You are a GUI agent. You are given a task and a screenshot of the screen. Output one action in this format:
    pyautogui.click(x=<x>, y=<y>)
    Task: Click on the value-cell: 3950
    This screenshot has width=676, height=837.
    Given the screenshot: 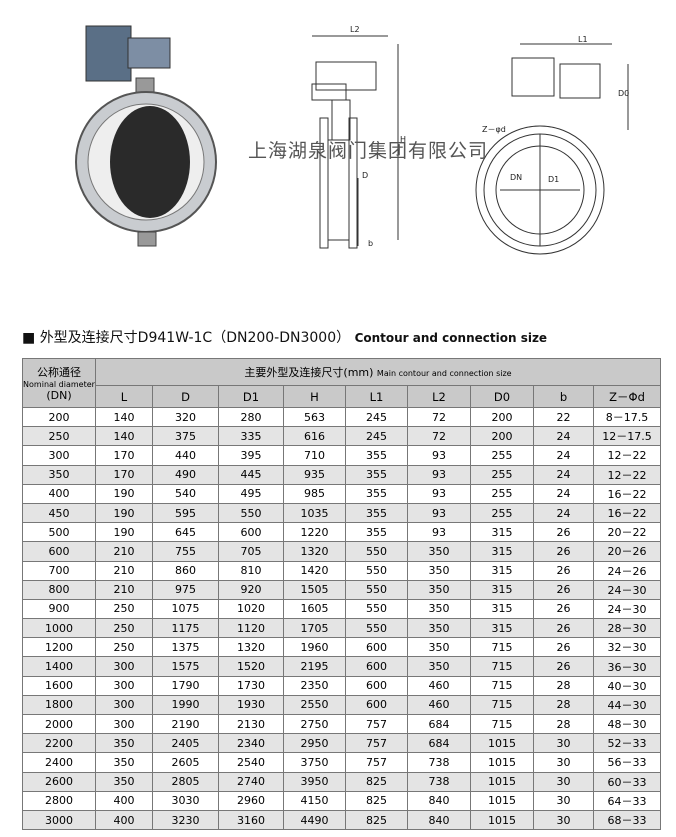 What is the action you would take?
    pyautogui.click(x=314, y=781)
    